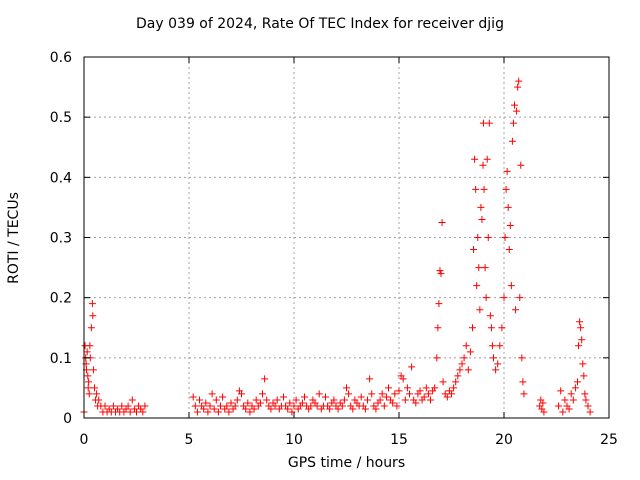 Image resolution: width=640 pixels, height=480 pixels. I want to click on x-axis-label: GPS time / hours, so click(346, 463).